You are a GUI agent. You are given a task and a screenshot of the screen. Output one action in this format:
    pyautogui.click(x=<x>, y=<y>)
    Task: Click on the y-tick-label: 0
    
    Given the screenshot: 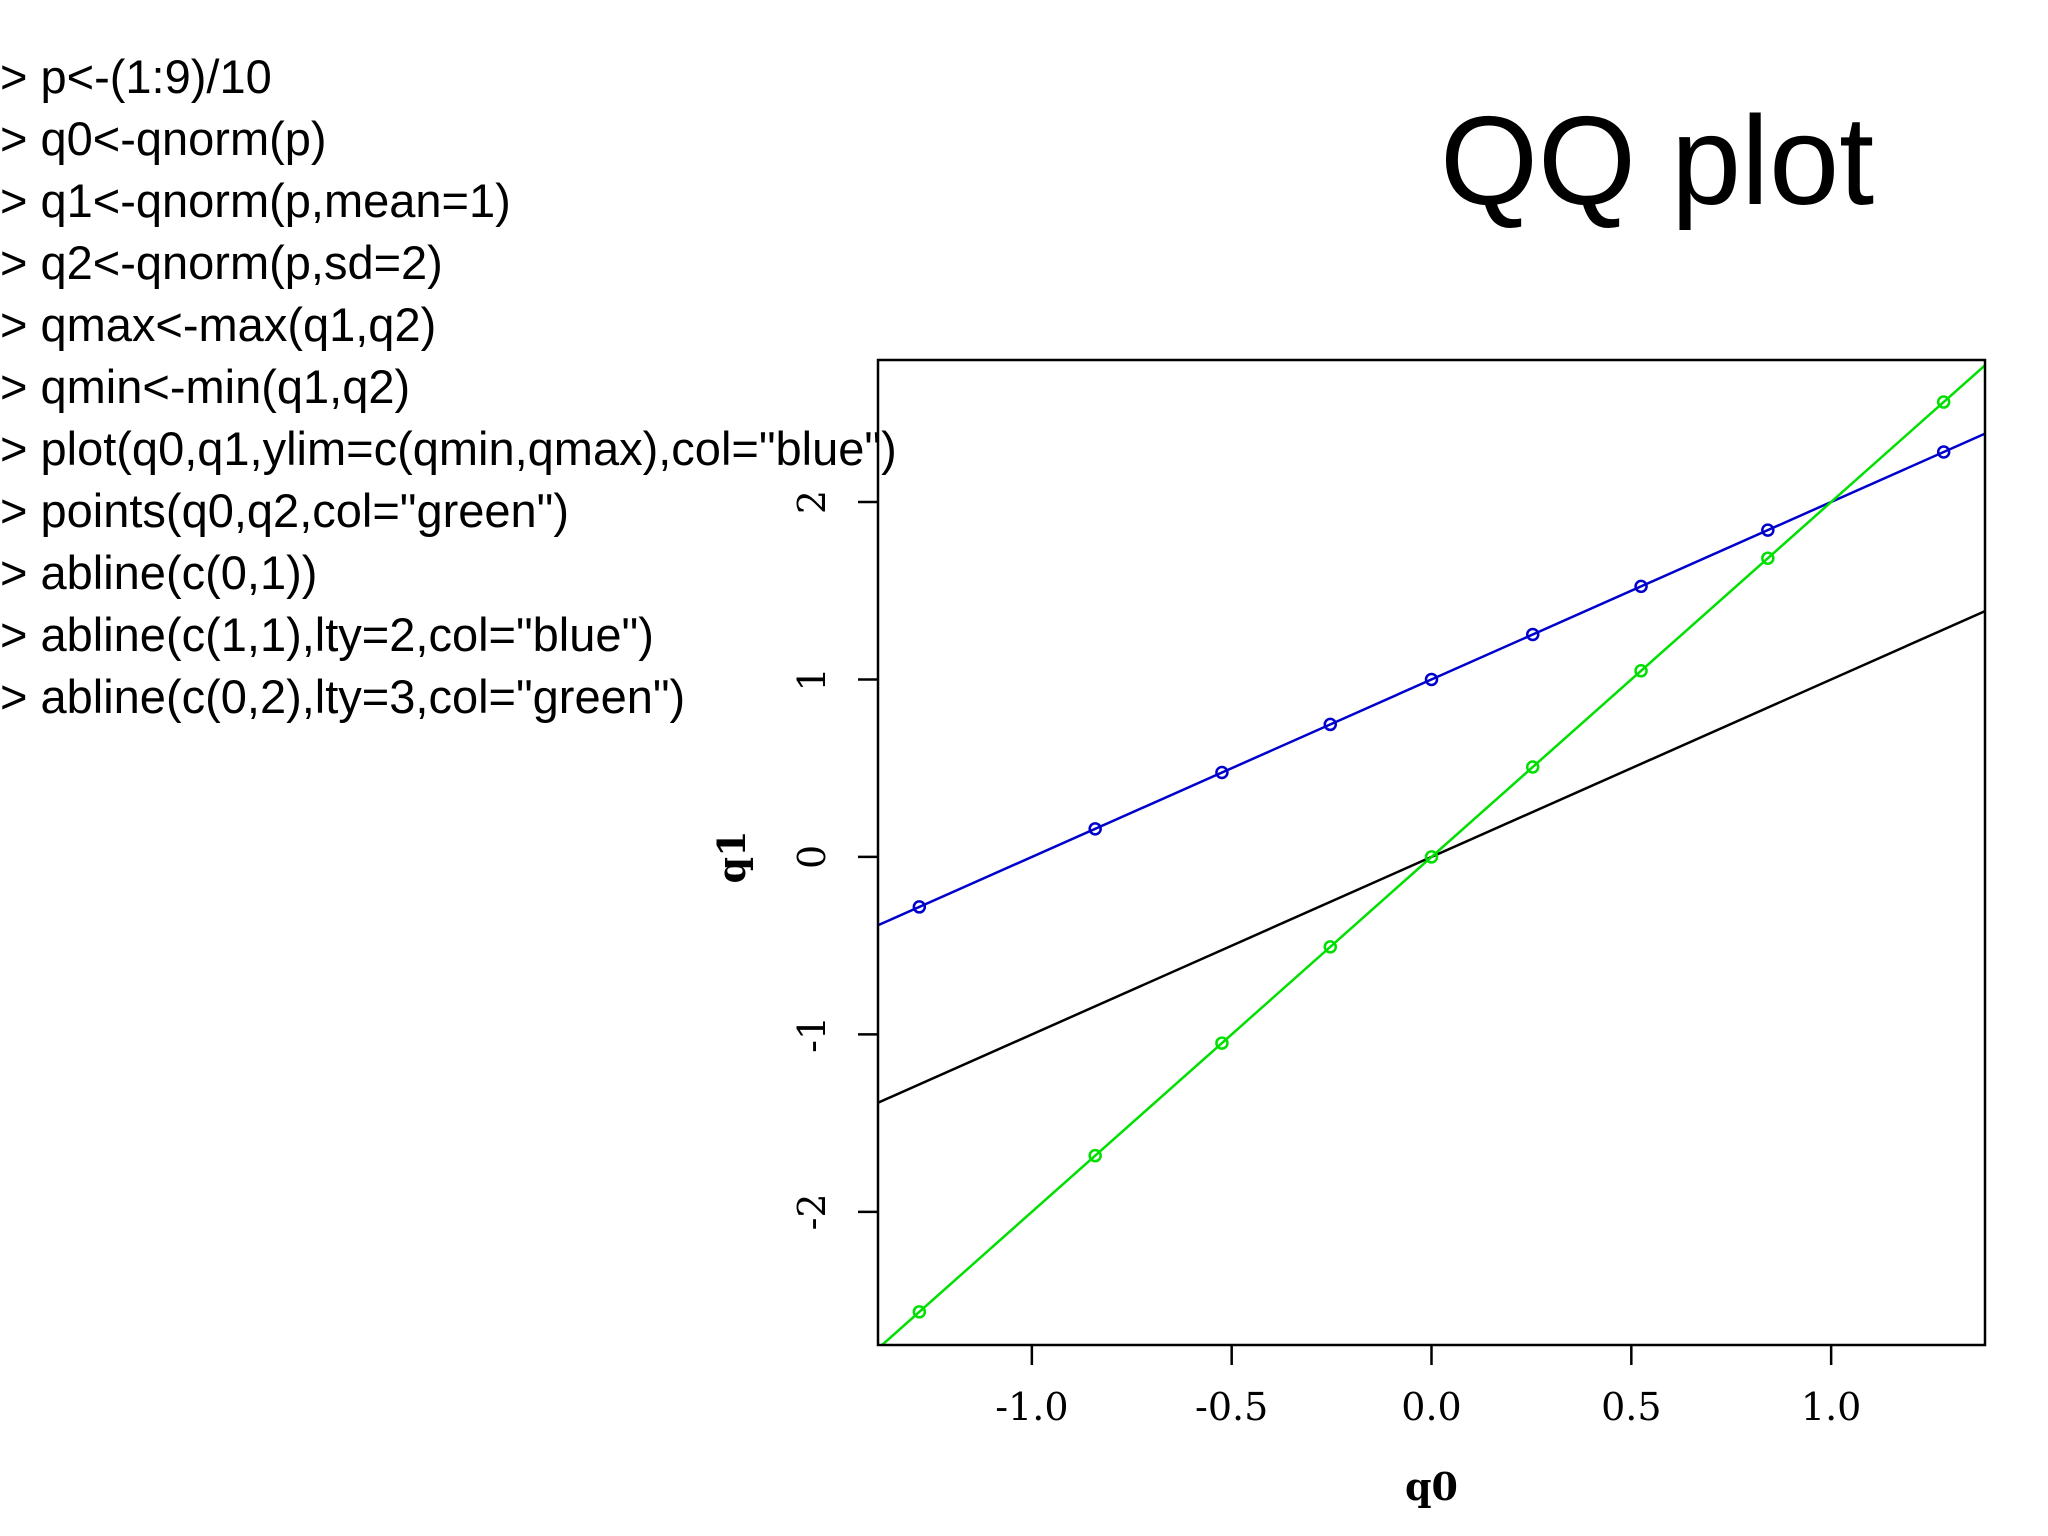 What is the action you would take?
    pyautogui.click(x=812, y=857)
    